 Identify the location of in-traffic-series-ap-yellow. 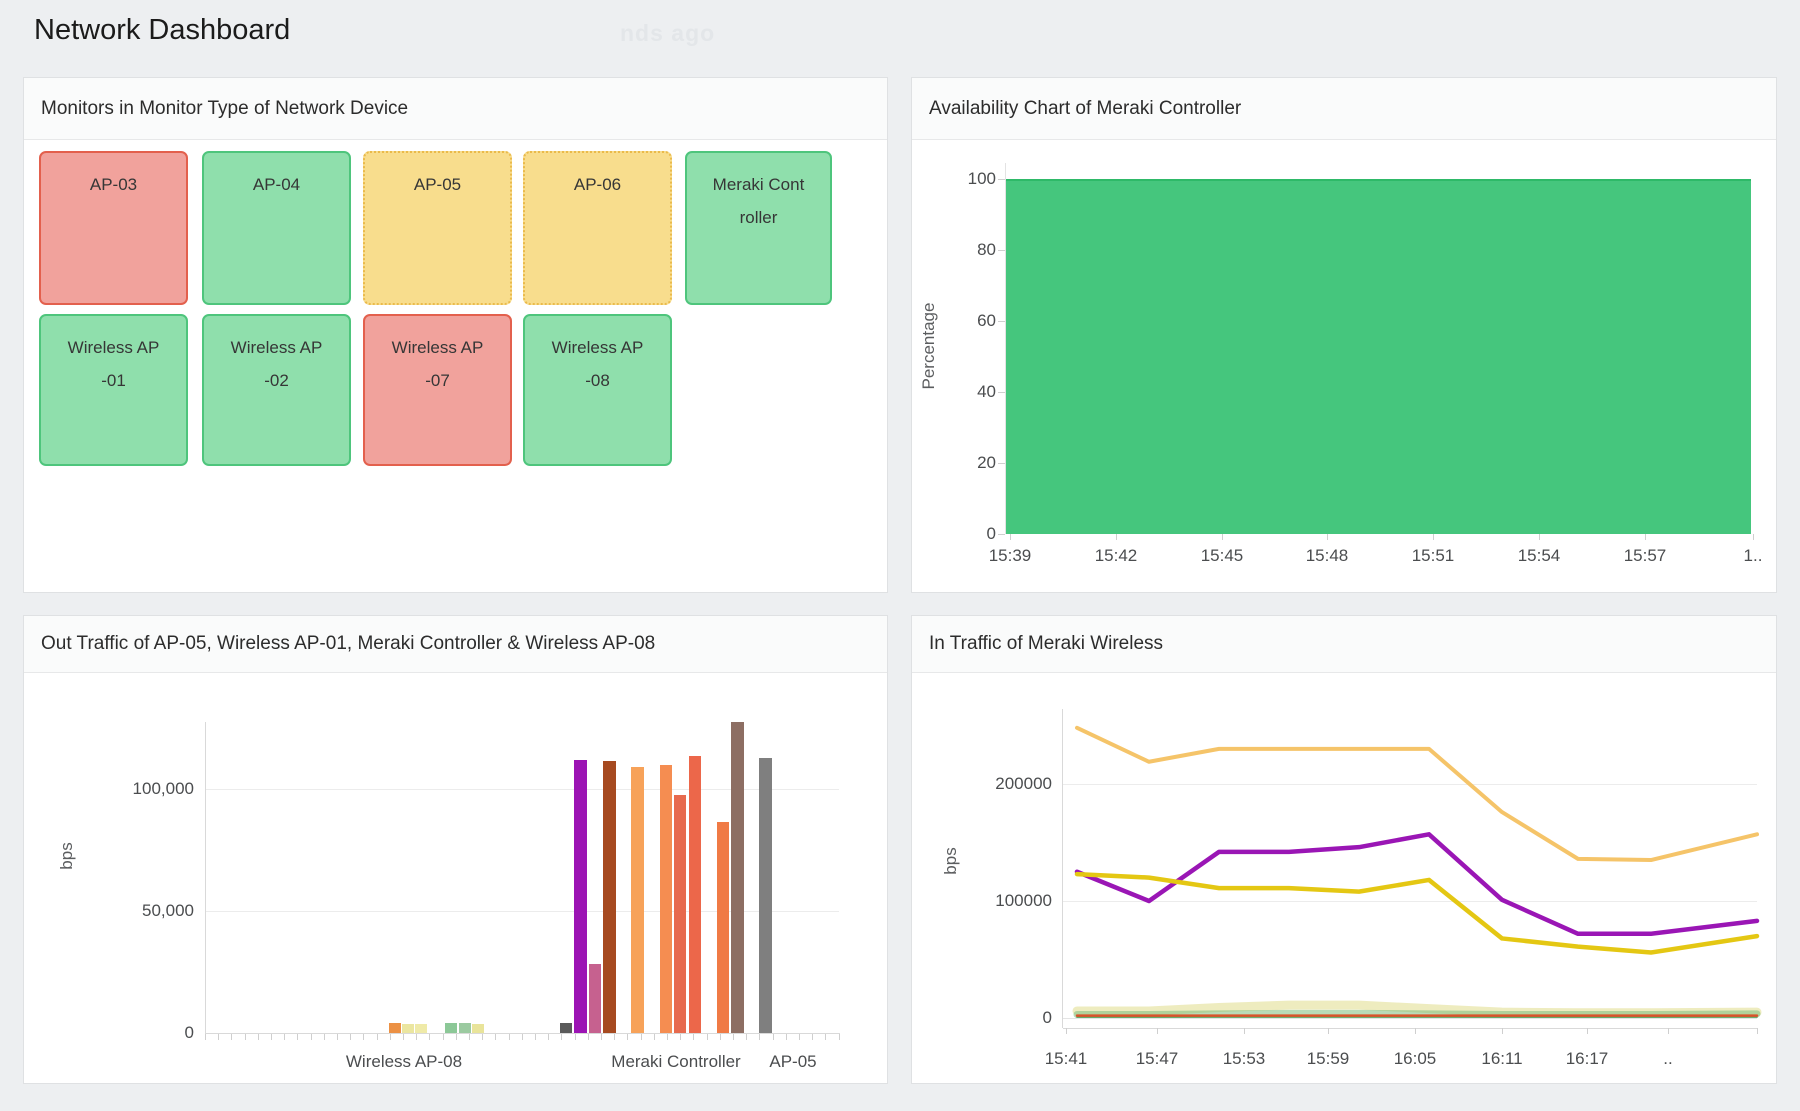
(1417, 913).